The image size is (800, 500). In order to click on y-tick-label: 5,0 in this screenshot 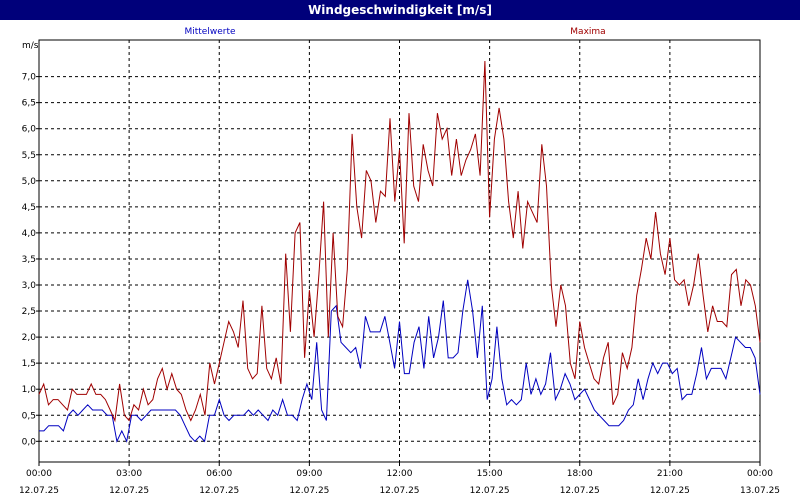, I will do `click(29, 182)`.